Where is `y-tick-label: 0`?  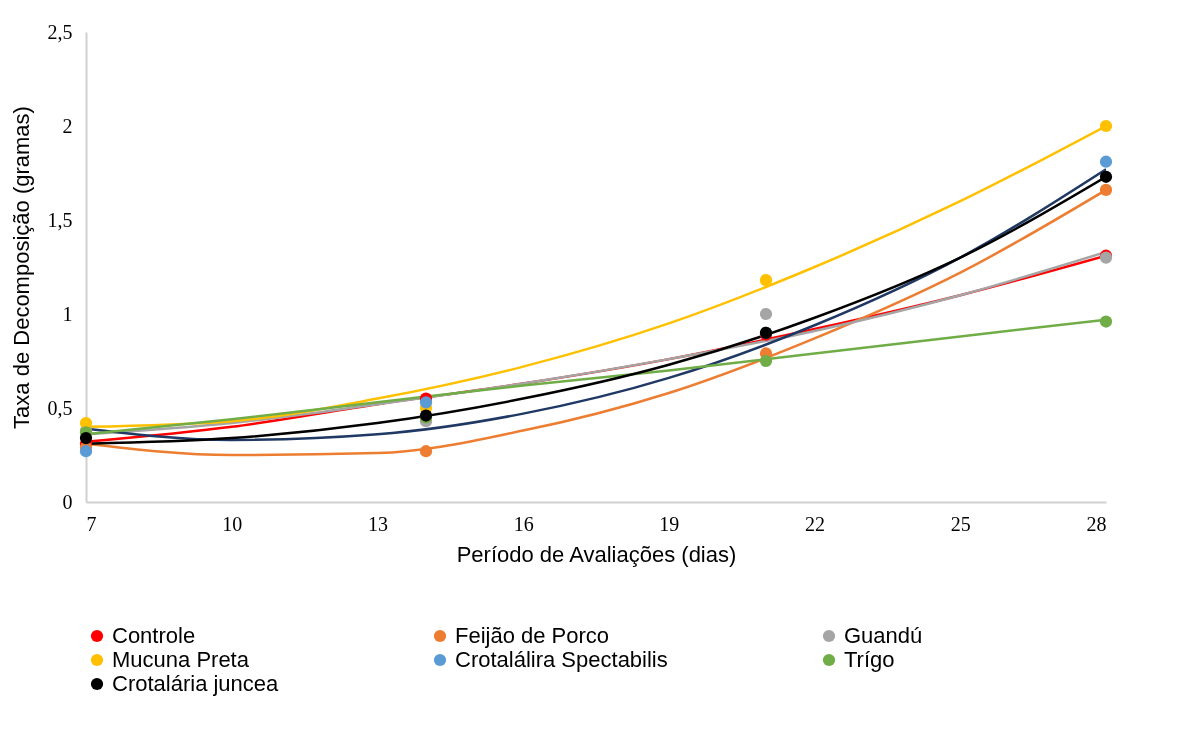
y-tick-label: 0 is located at coordinates (67, 501).